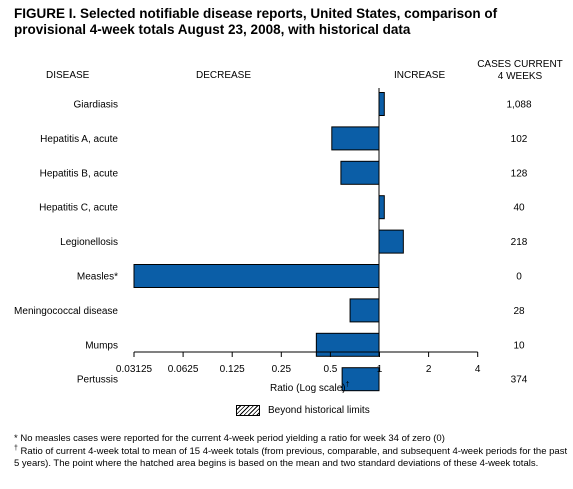 Image resolution: width=573 pixels, height=489 pixels. I want to click on category-label: Meningococcal disease, so click(66, 311).